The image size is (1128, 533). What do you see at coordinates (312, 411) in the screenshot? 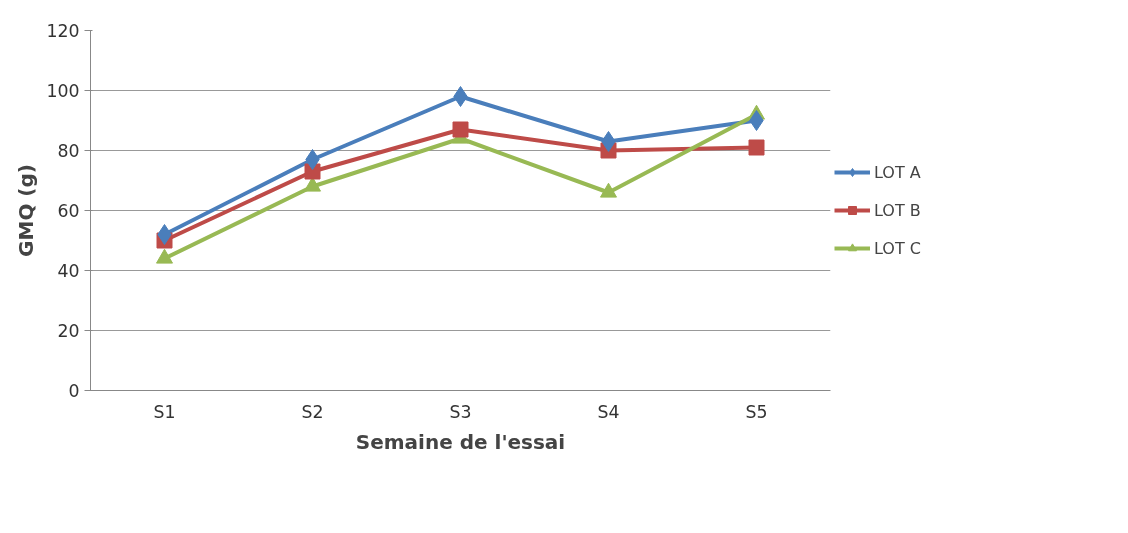
I see `x-tick-label: S2` at bounding box center [312, 411].